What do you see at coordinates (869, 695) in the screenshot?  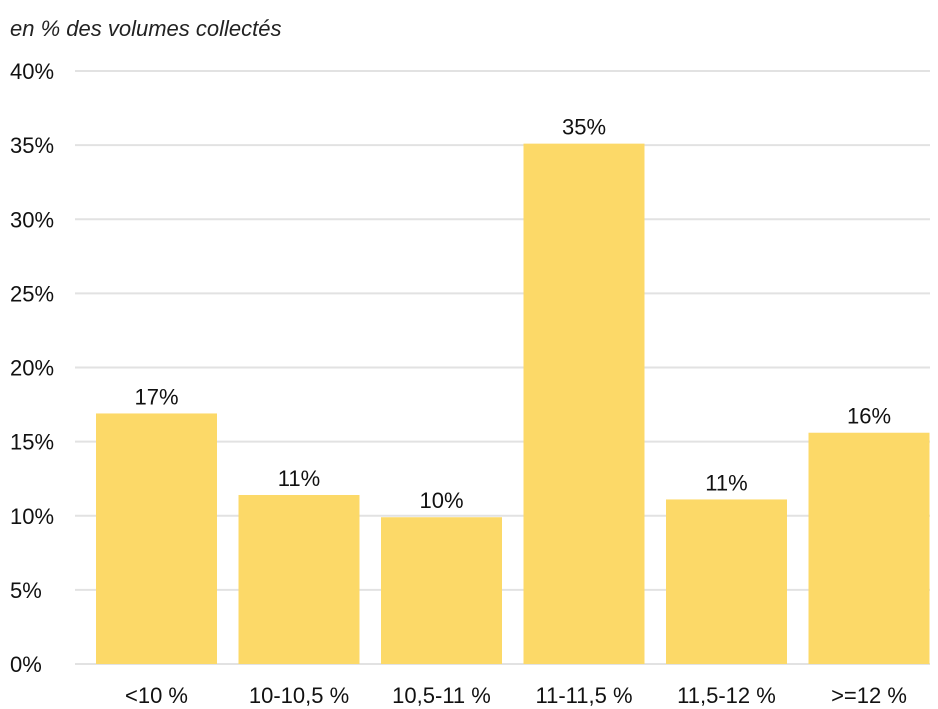 I see `x-tick-label: >=12 %` at bounding box center [869, 695].